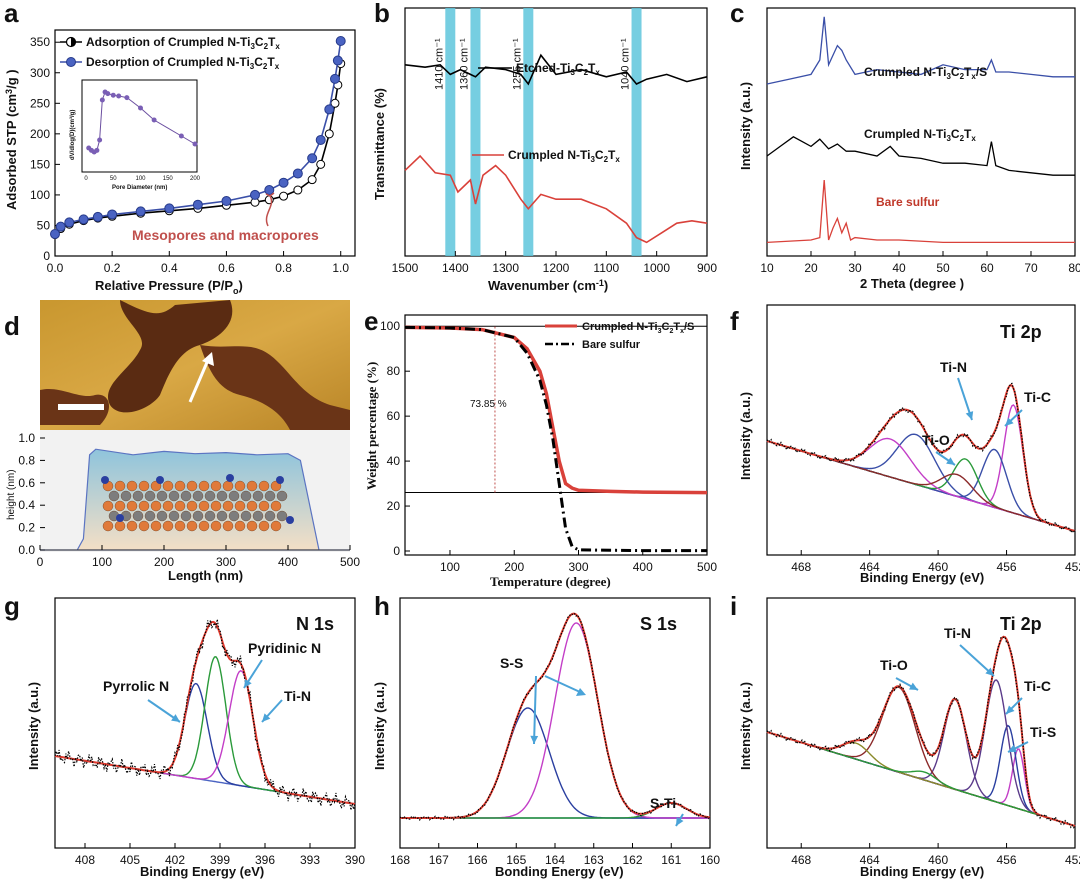 The height and width of the screenshot is (883, 1080). Describe the element at coordinates (925, 73) in the screenshot. I see `label-top-series: Crumpled N-Ti3C2Tx/S` at that location.